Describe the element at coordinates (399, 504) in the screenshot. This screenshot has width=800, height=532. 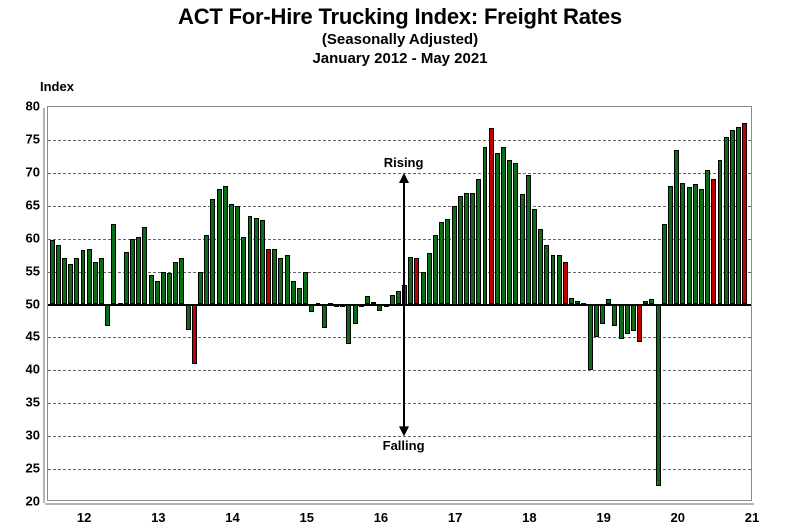
I see `plot-frame-bottom-shadow` at that location.